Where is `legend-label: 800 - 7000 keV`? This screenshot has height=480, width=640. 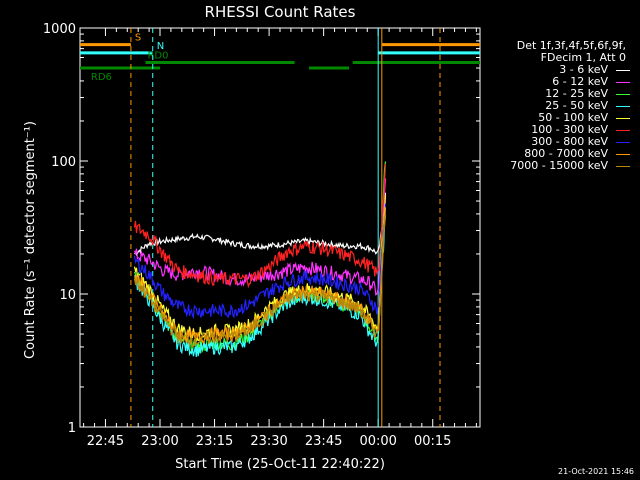 legend-label: 800 - 7000 keV is located at coordinates (566, 153).